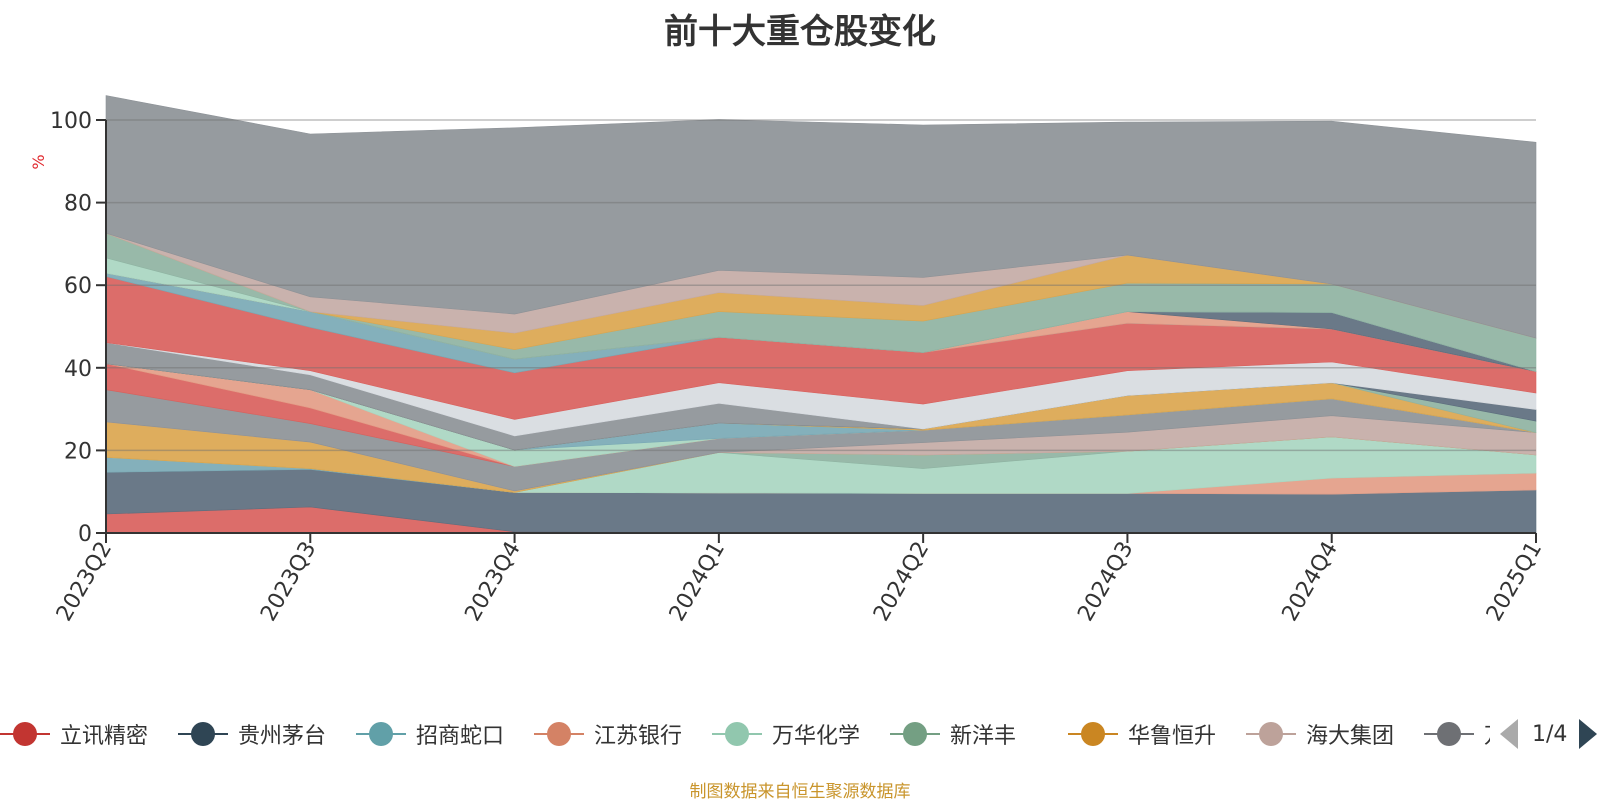  I want to click on x-tick-label: 2023Q2, so click(84, 582).